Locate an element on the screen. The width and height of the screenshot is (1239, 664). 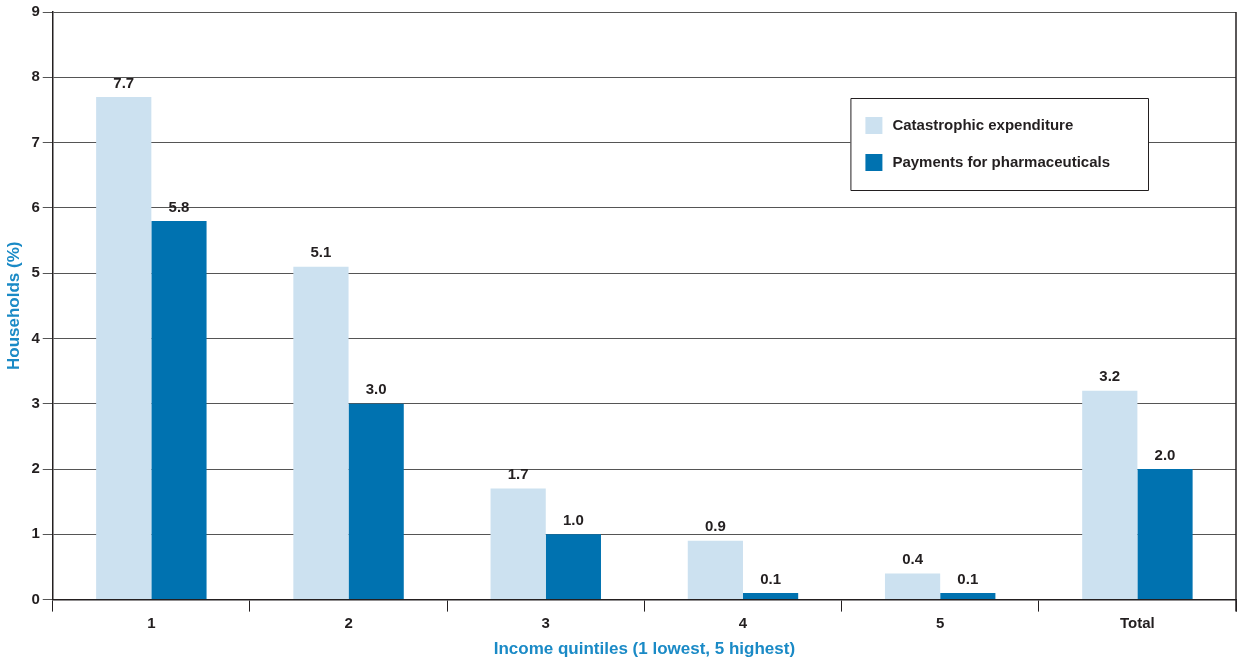
y-tick-label: 1 is located at coordinates (35, 533).